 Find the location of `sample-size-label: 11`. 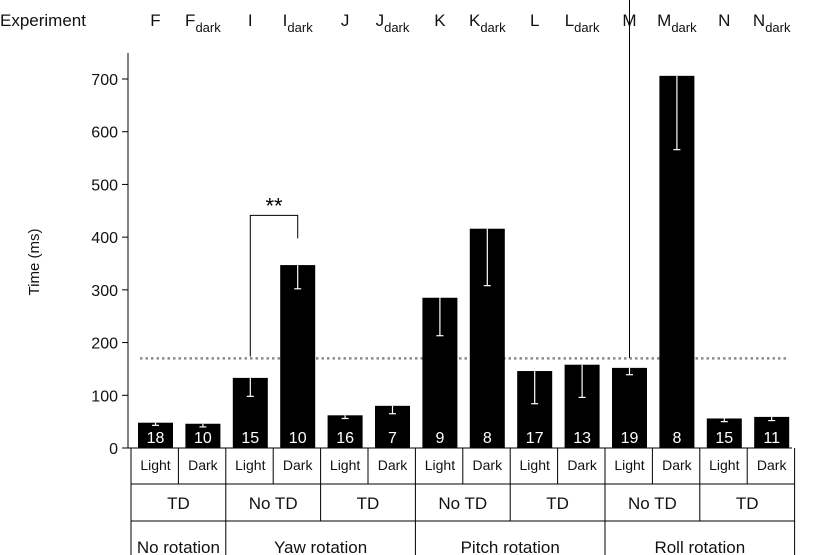

sample-size-label: 11 is located at coordinates (771, 438).